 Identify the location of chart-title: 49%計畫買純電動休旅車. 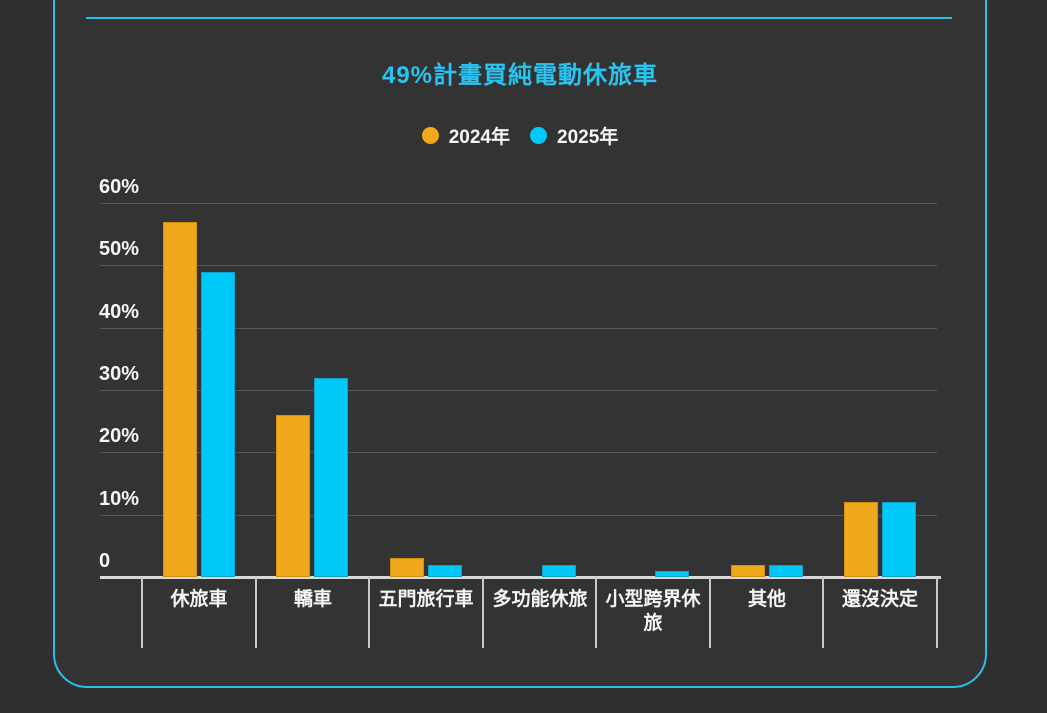
(520, 75).